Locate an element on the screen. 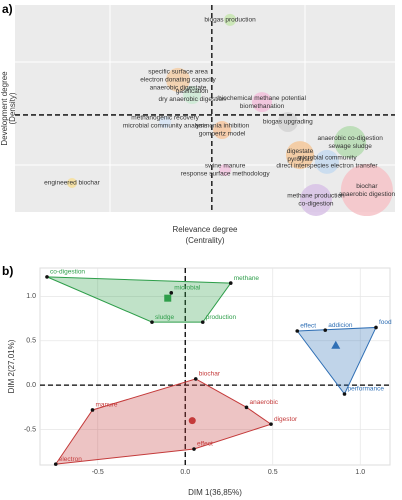  theme-label: microbial community analysis is located at coordinates (165, 126).